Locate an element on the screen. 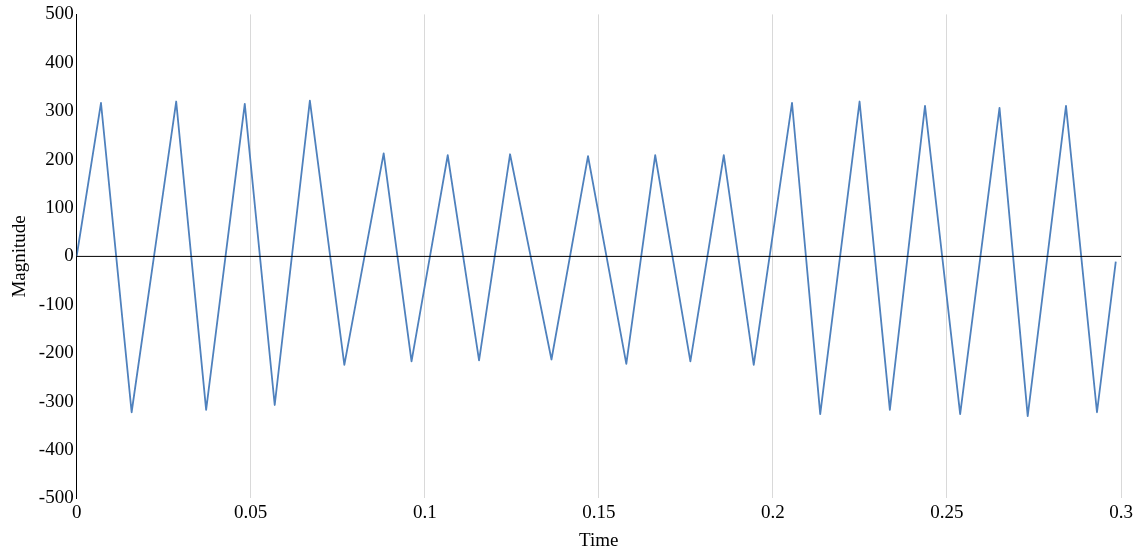 The width and height of the screenshot is (1141, 554). y-tick-label: -300 is located at coordinates (56, 400).